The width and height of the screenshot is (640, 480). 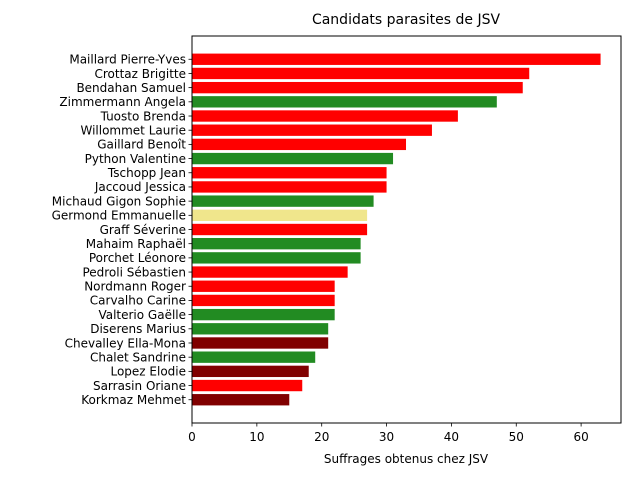 What do you see at coordinates (406, 20) in the screenshot?
I see `chart-title: Candidats parasites de JSV` at bounding box center [406, 20].